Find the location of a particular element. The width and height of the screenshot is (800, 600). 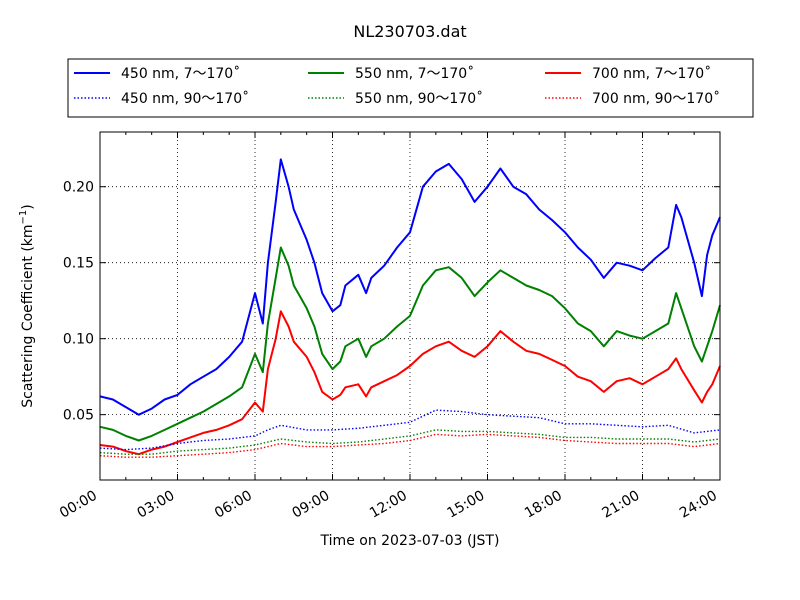

legend-label: 700 nm, 90～170˚ is located at coordinates (656, 98).